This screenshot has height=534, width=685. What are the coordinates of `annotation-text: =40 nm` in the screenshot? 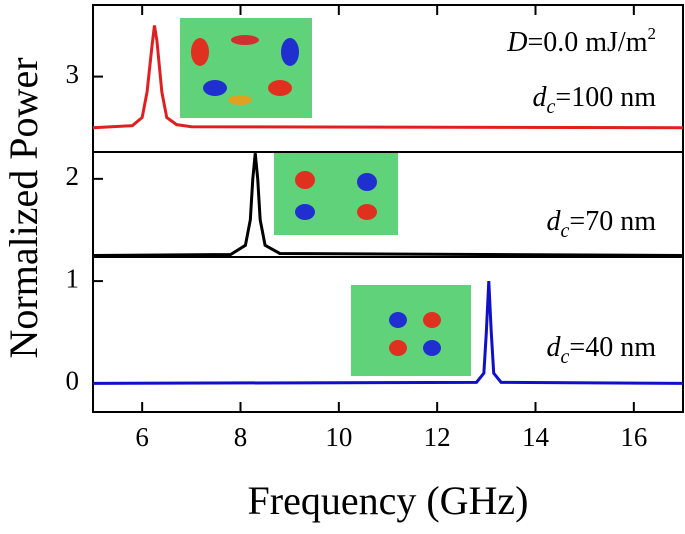 It's located at (612, 347).